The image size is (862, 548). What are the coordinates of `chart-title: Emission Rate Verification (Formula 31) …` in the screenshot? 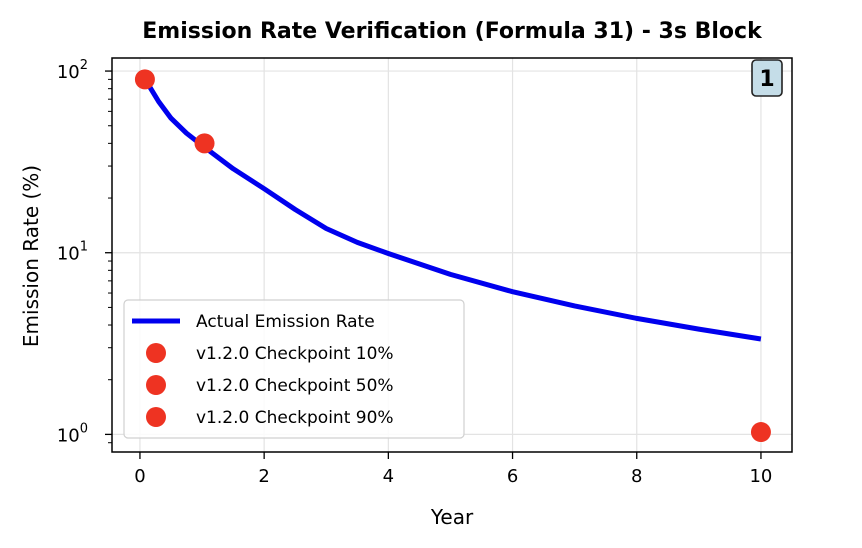 It's located at (452, 31).